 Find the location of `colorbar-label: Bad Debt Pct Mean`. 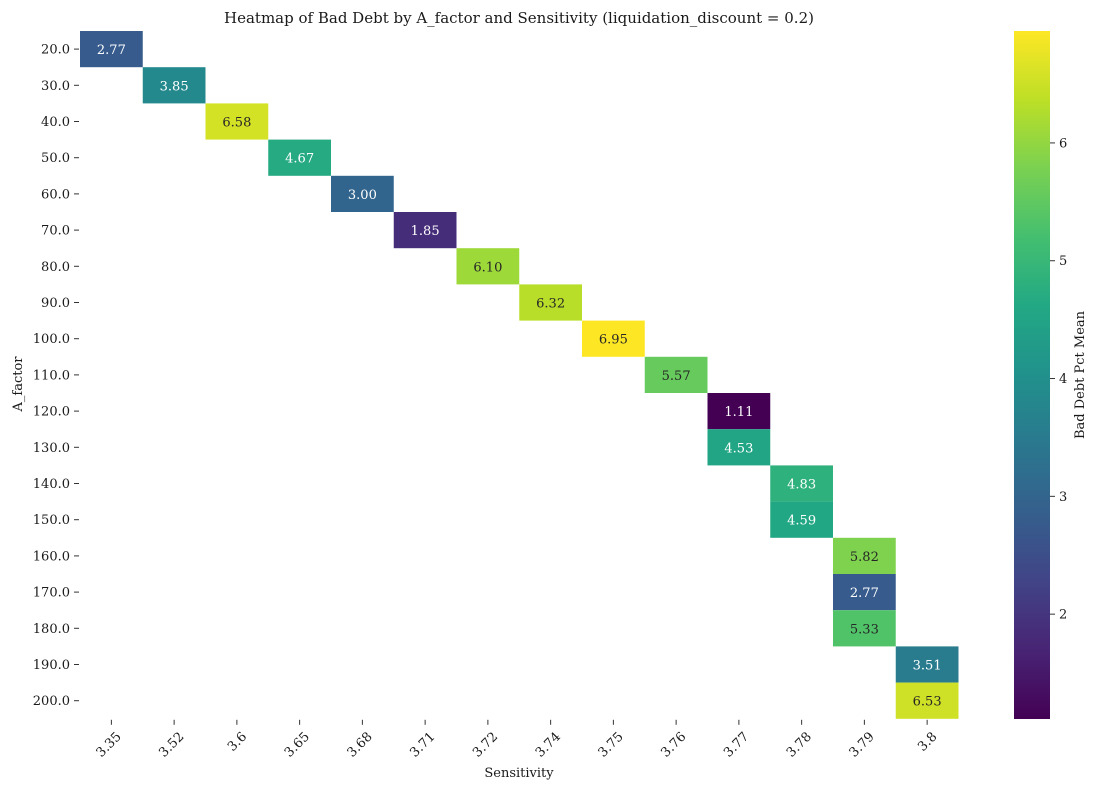

colorbar-label: Bad Debt Pct Mean is located at coordinates (1080, 374).